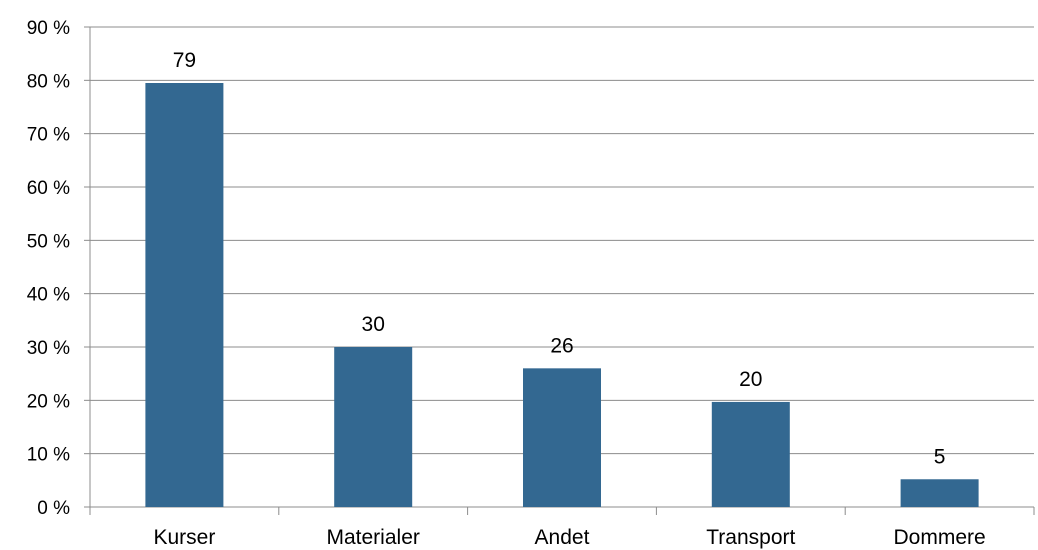 The width and height of the screenshot is (1038, 550). I want to click on y-tick-label: 40 %, so click(48, 295).